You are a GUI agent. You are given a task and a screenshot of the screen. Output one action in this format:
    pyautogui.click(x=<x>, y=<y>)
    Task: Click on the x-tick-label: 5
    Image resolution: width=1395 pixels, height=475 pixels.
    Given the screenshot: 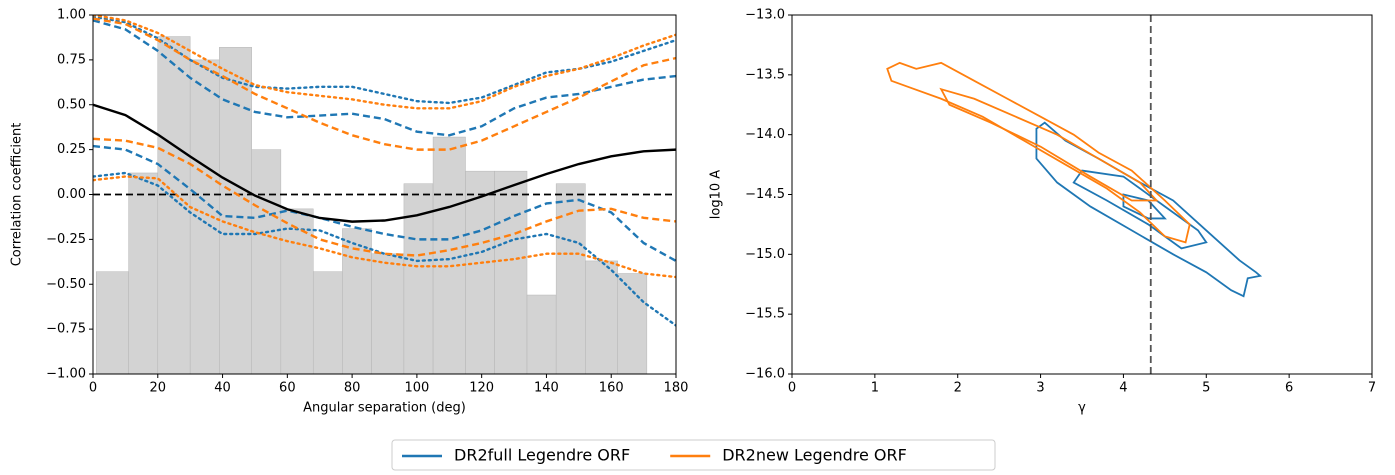 What is the action you would take?
    pyautogui.click(x=1206, y=388)
    